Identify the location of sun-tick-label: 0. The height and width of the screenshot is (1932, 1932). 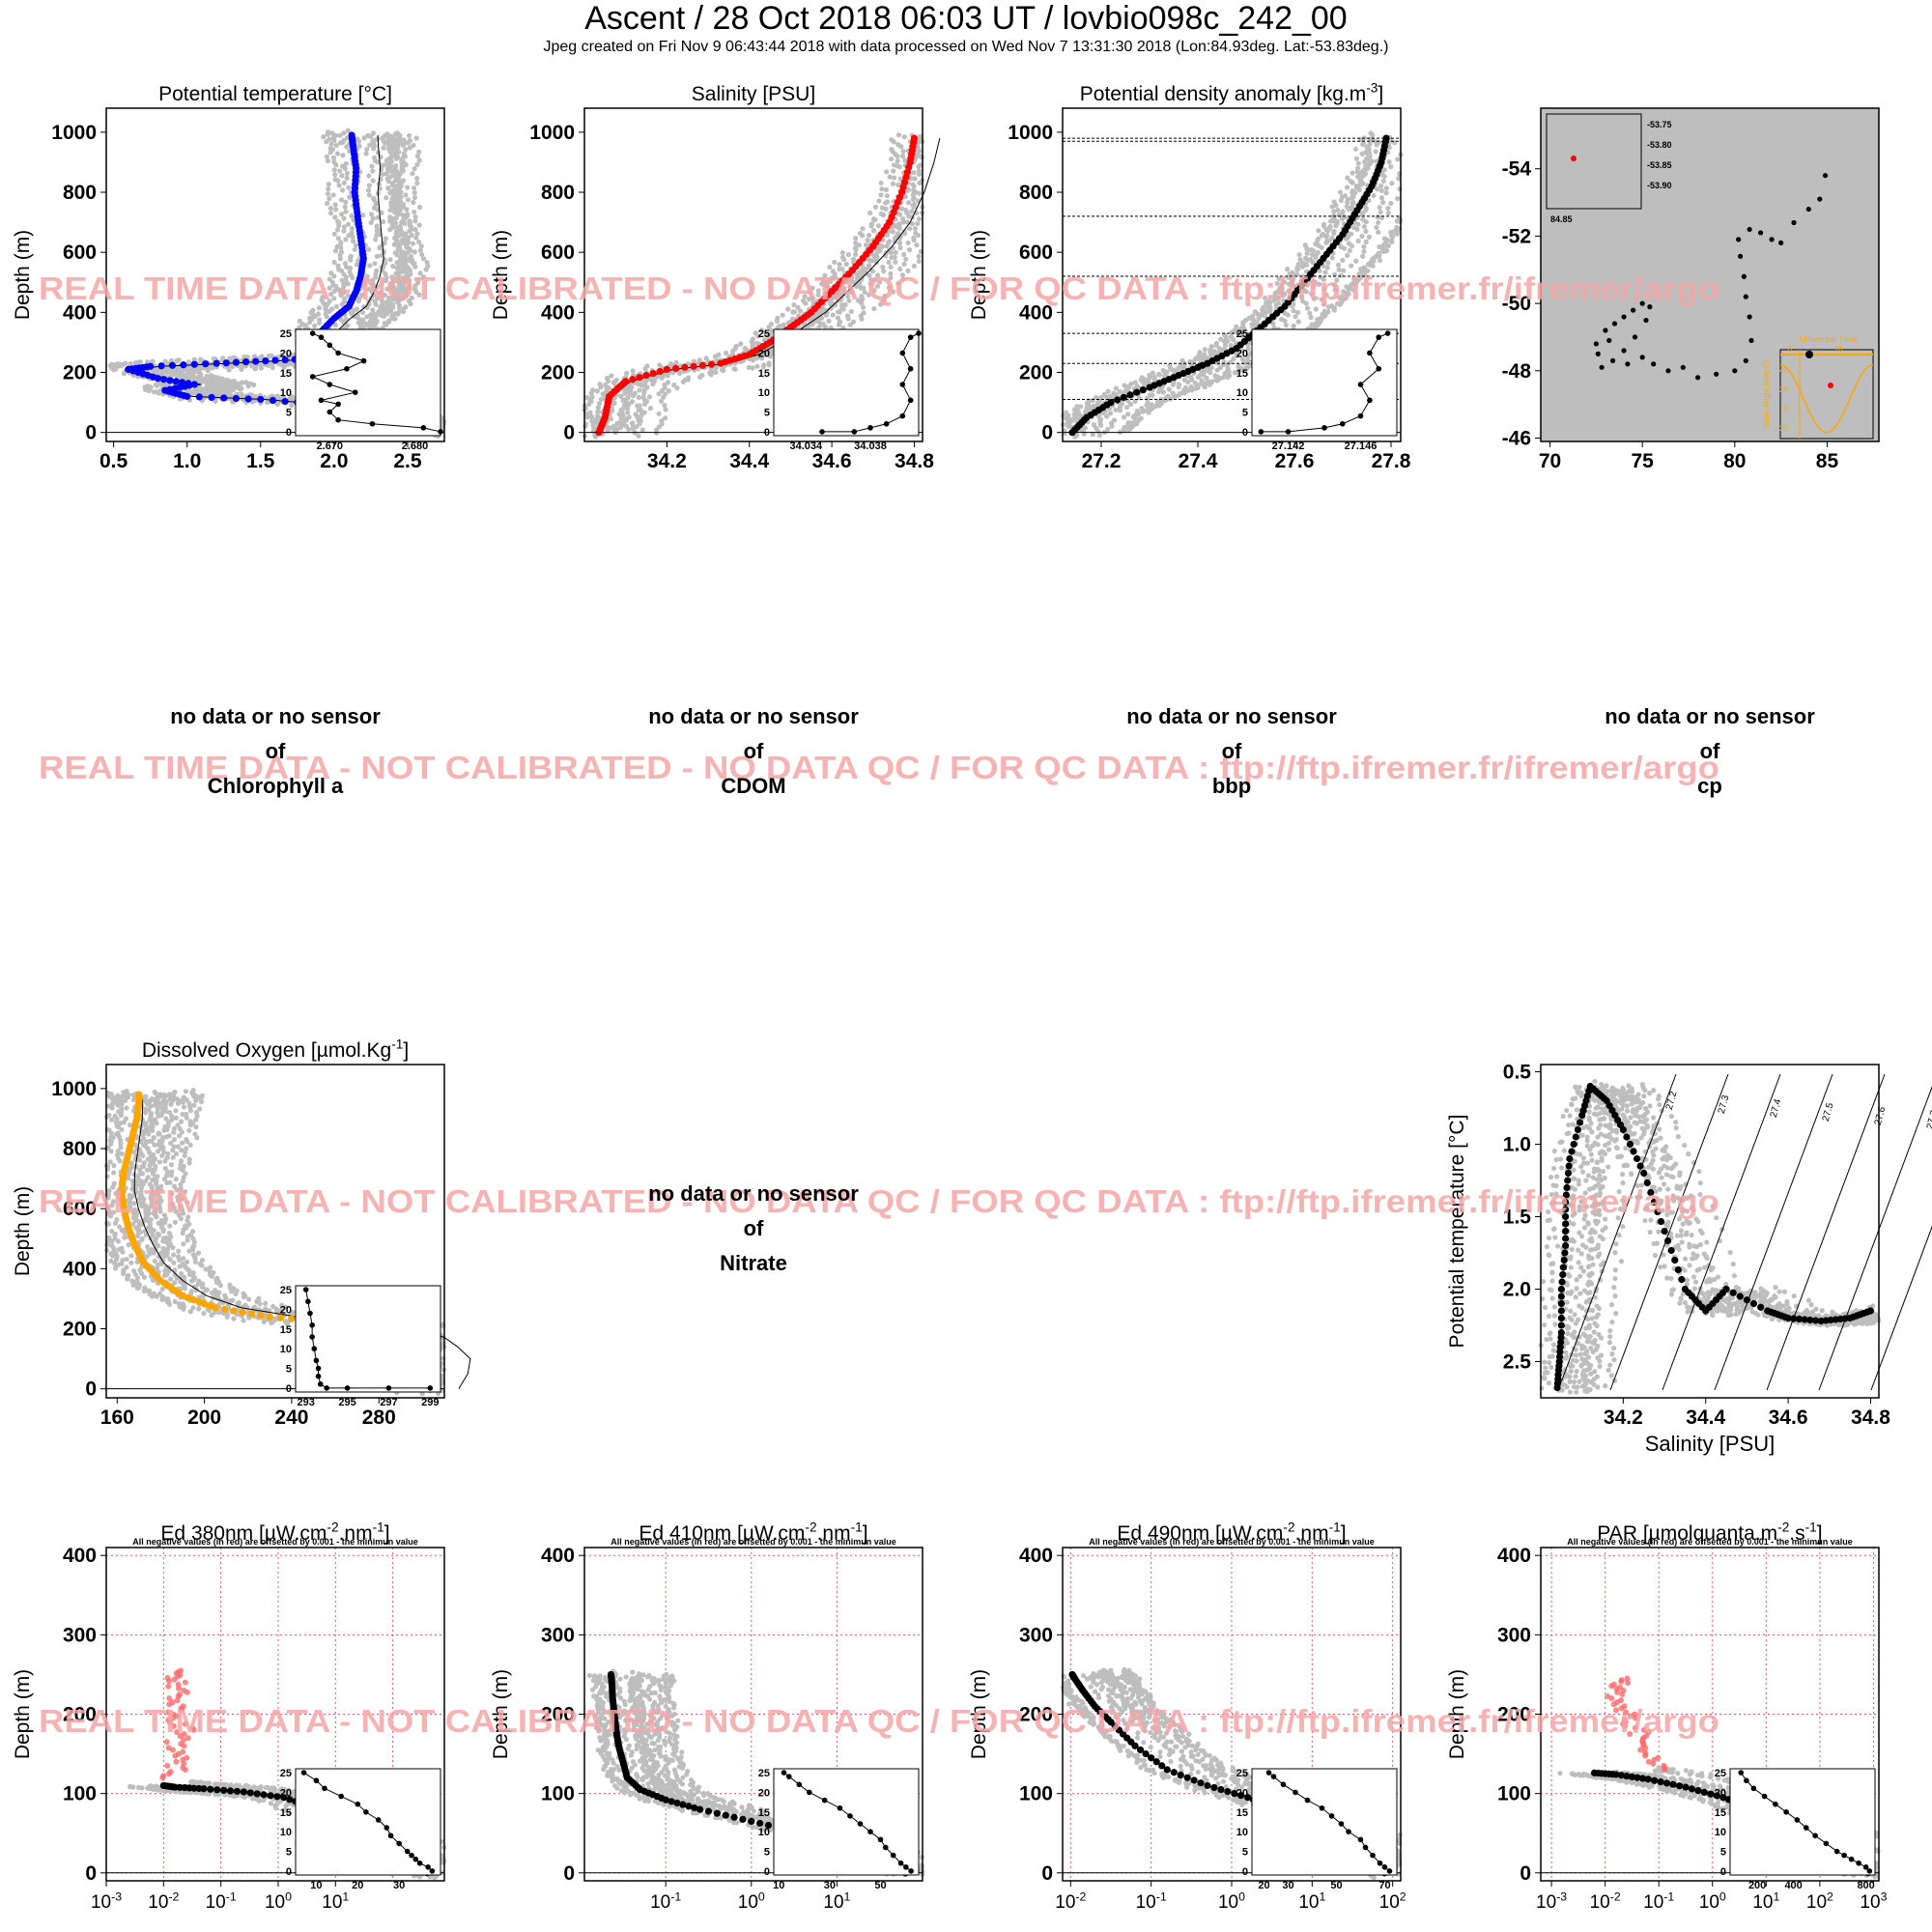
(1786, 409).